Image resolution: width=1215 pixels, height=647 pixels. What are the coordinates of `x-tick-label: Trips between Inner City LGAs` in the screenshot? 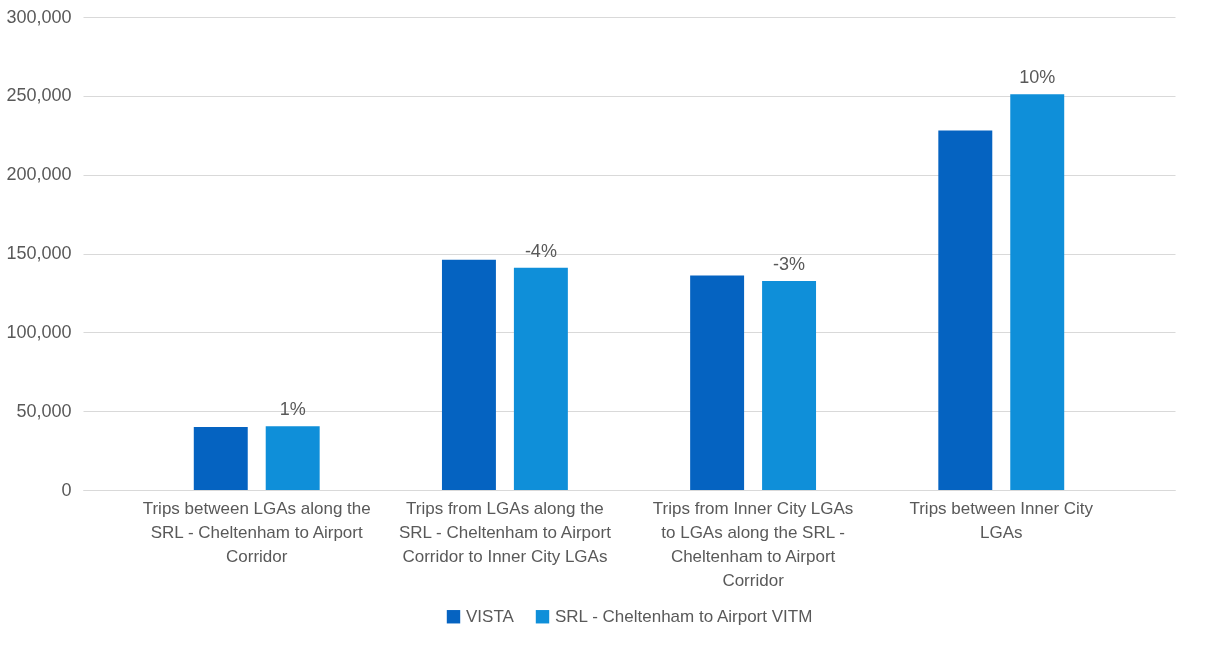 It's located at (1001, 520).